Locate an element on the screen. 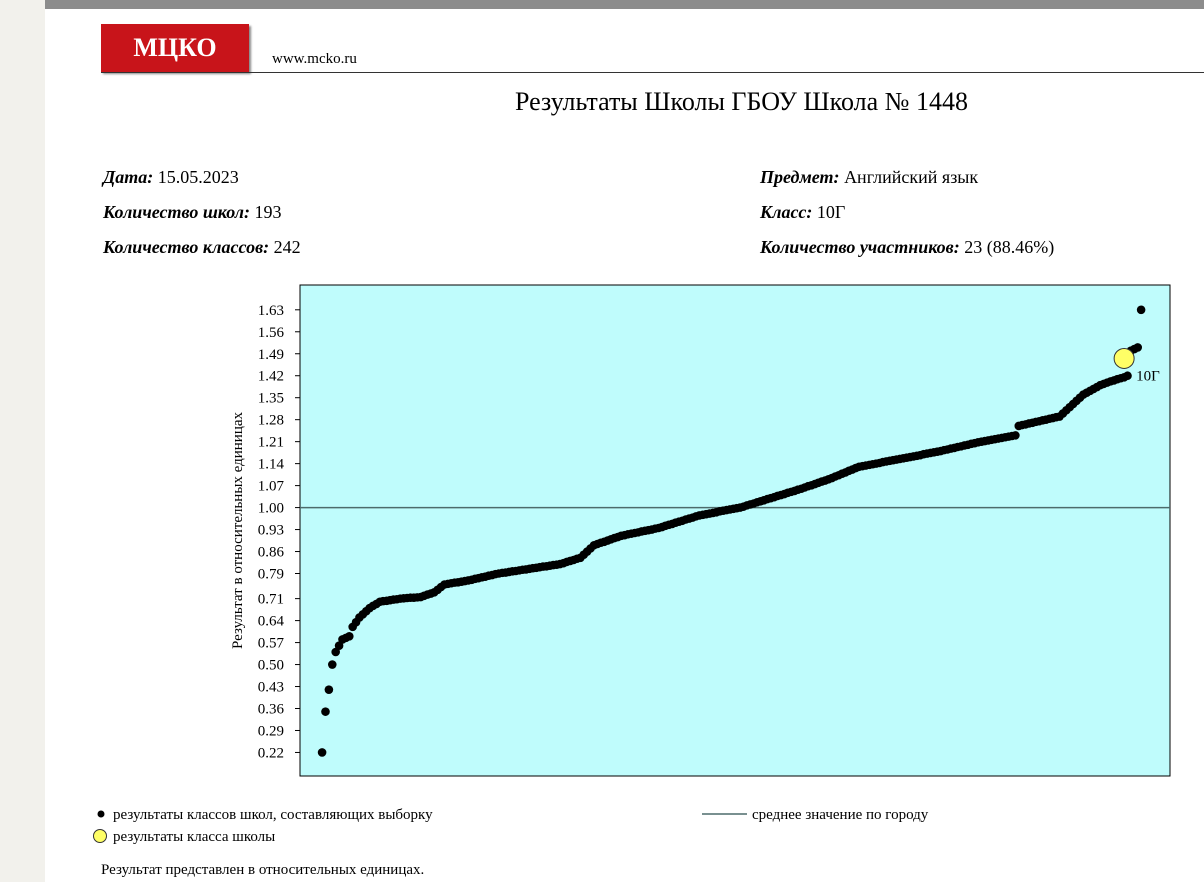 This screenshot has width=1204, height=882. y-tick-label: 0.93 is located at coordinates (271, 531).